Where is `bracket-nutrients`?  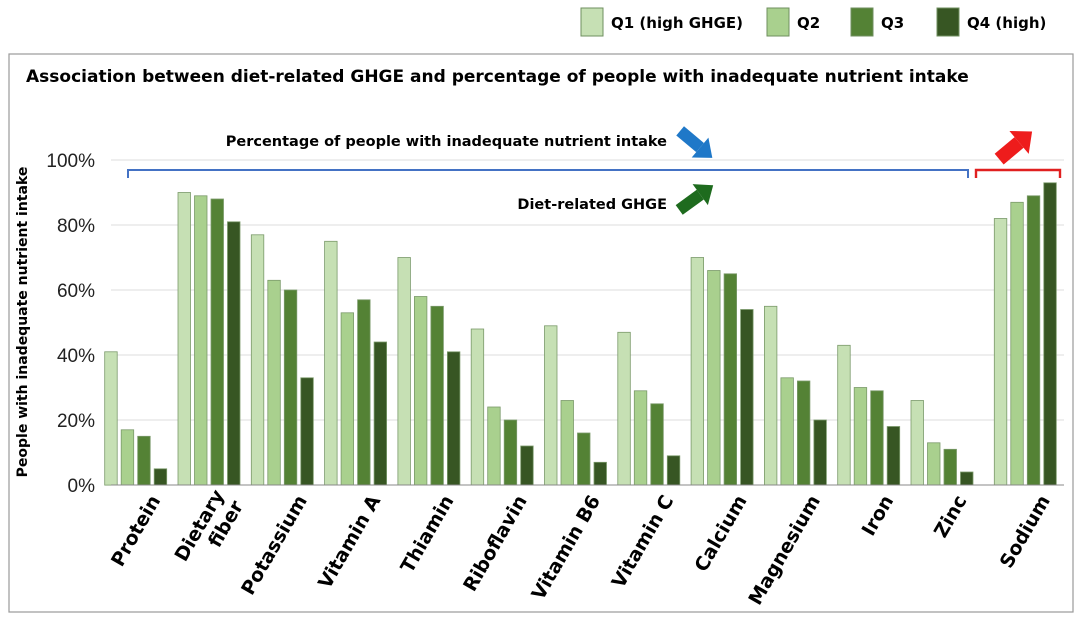 bracket-nutrients is located at coordinates (548, 173).